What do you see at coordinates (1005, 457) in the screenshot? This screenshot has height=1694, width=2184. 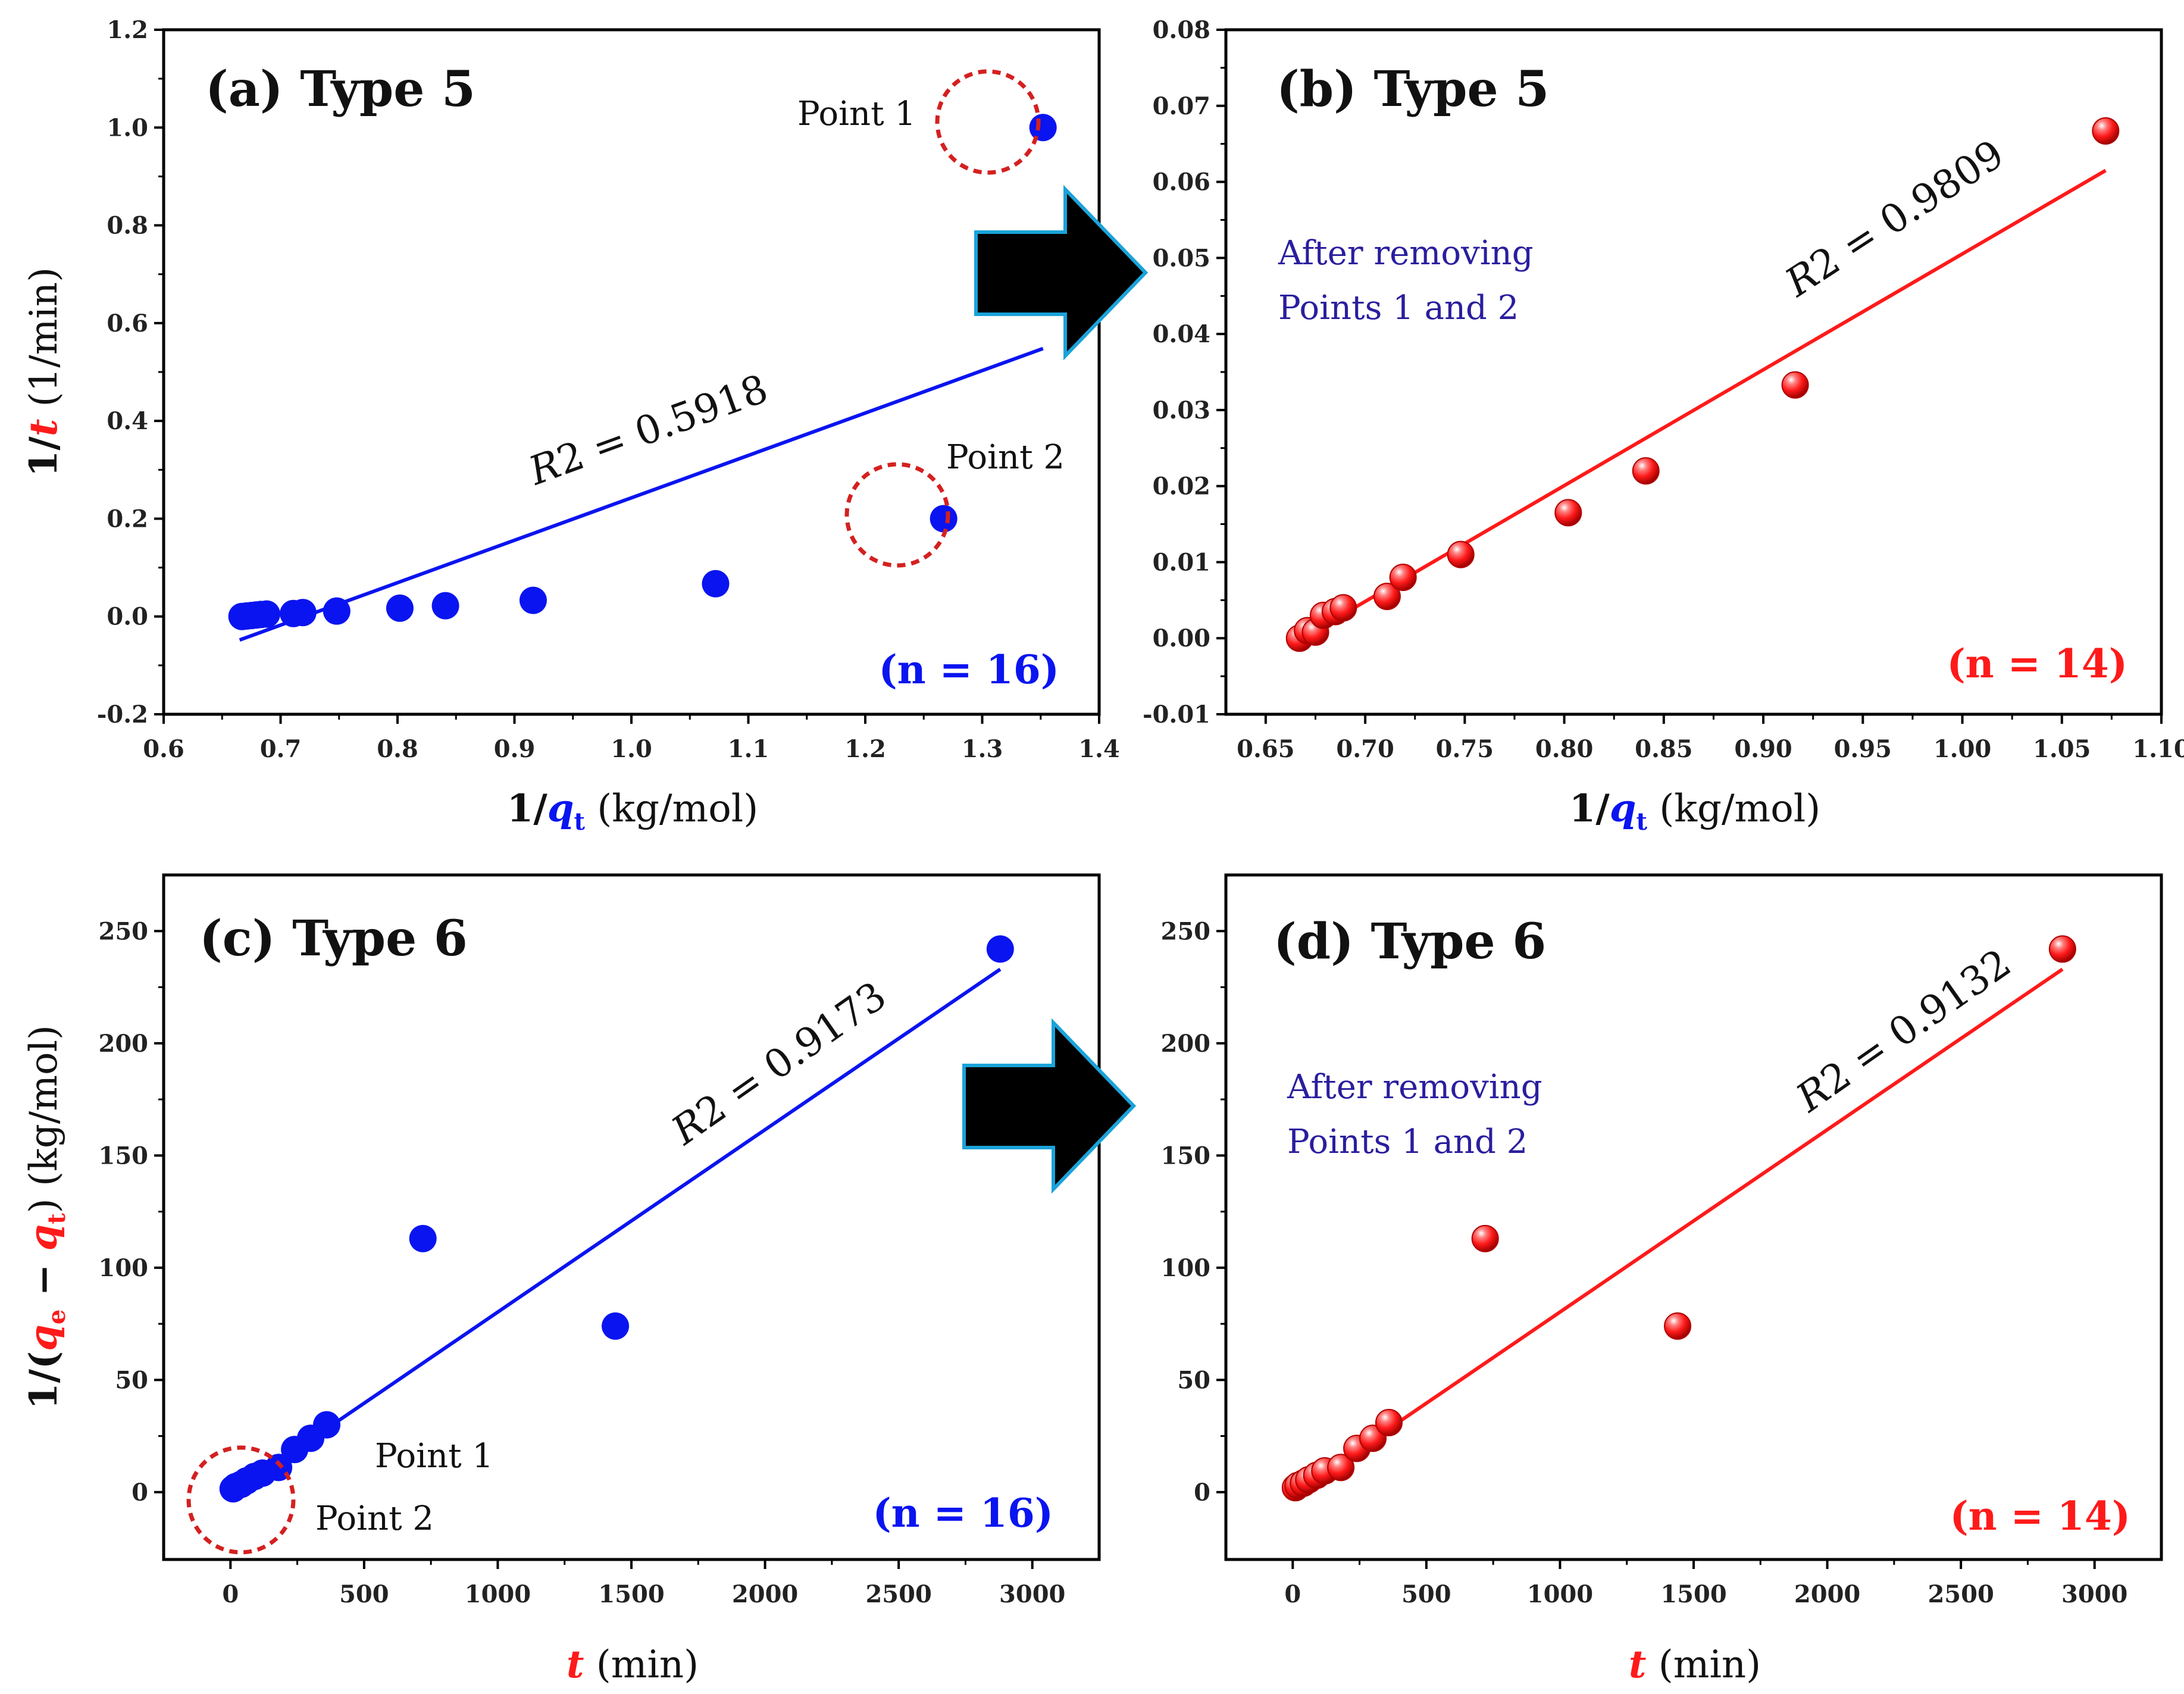 I see `panel-a-point2-label: Point 2` at bounding box center [1005, 457].